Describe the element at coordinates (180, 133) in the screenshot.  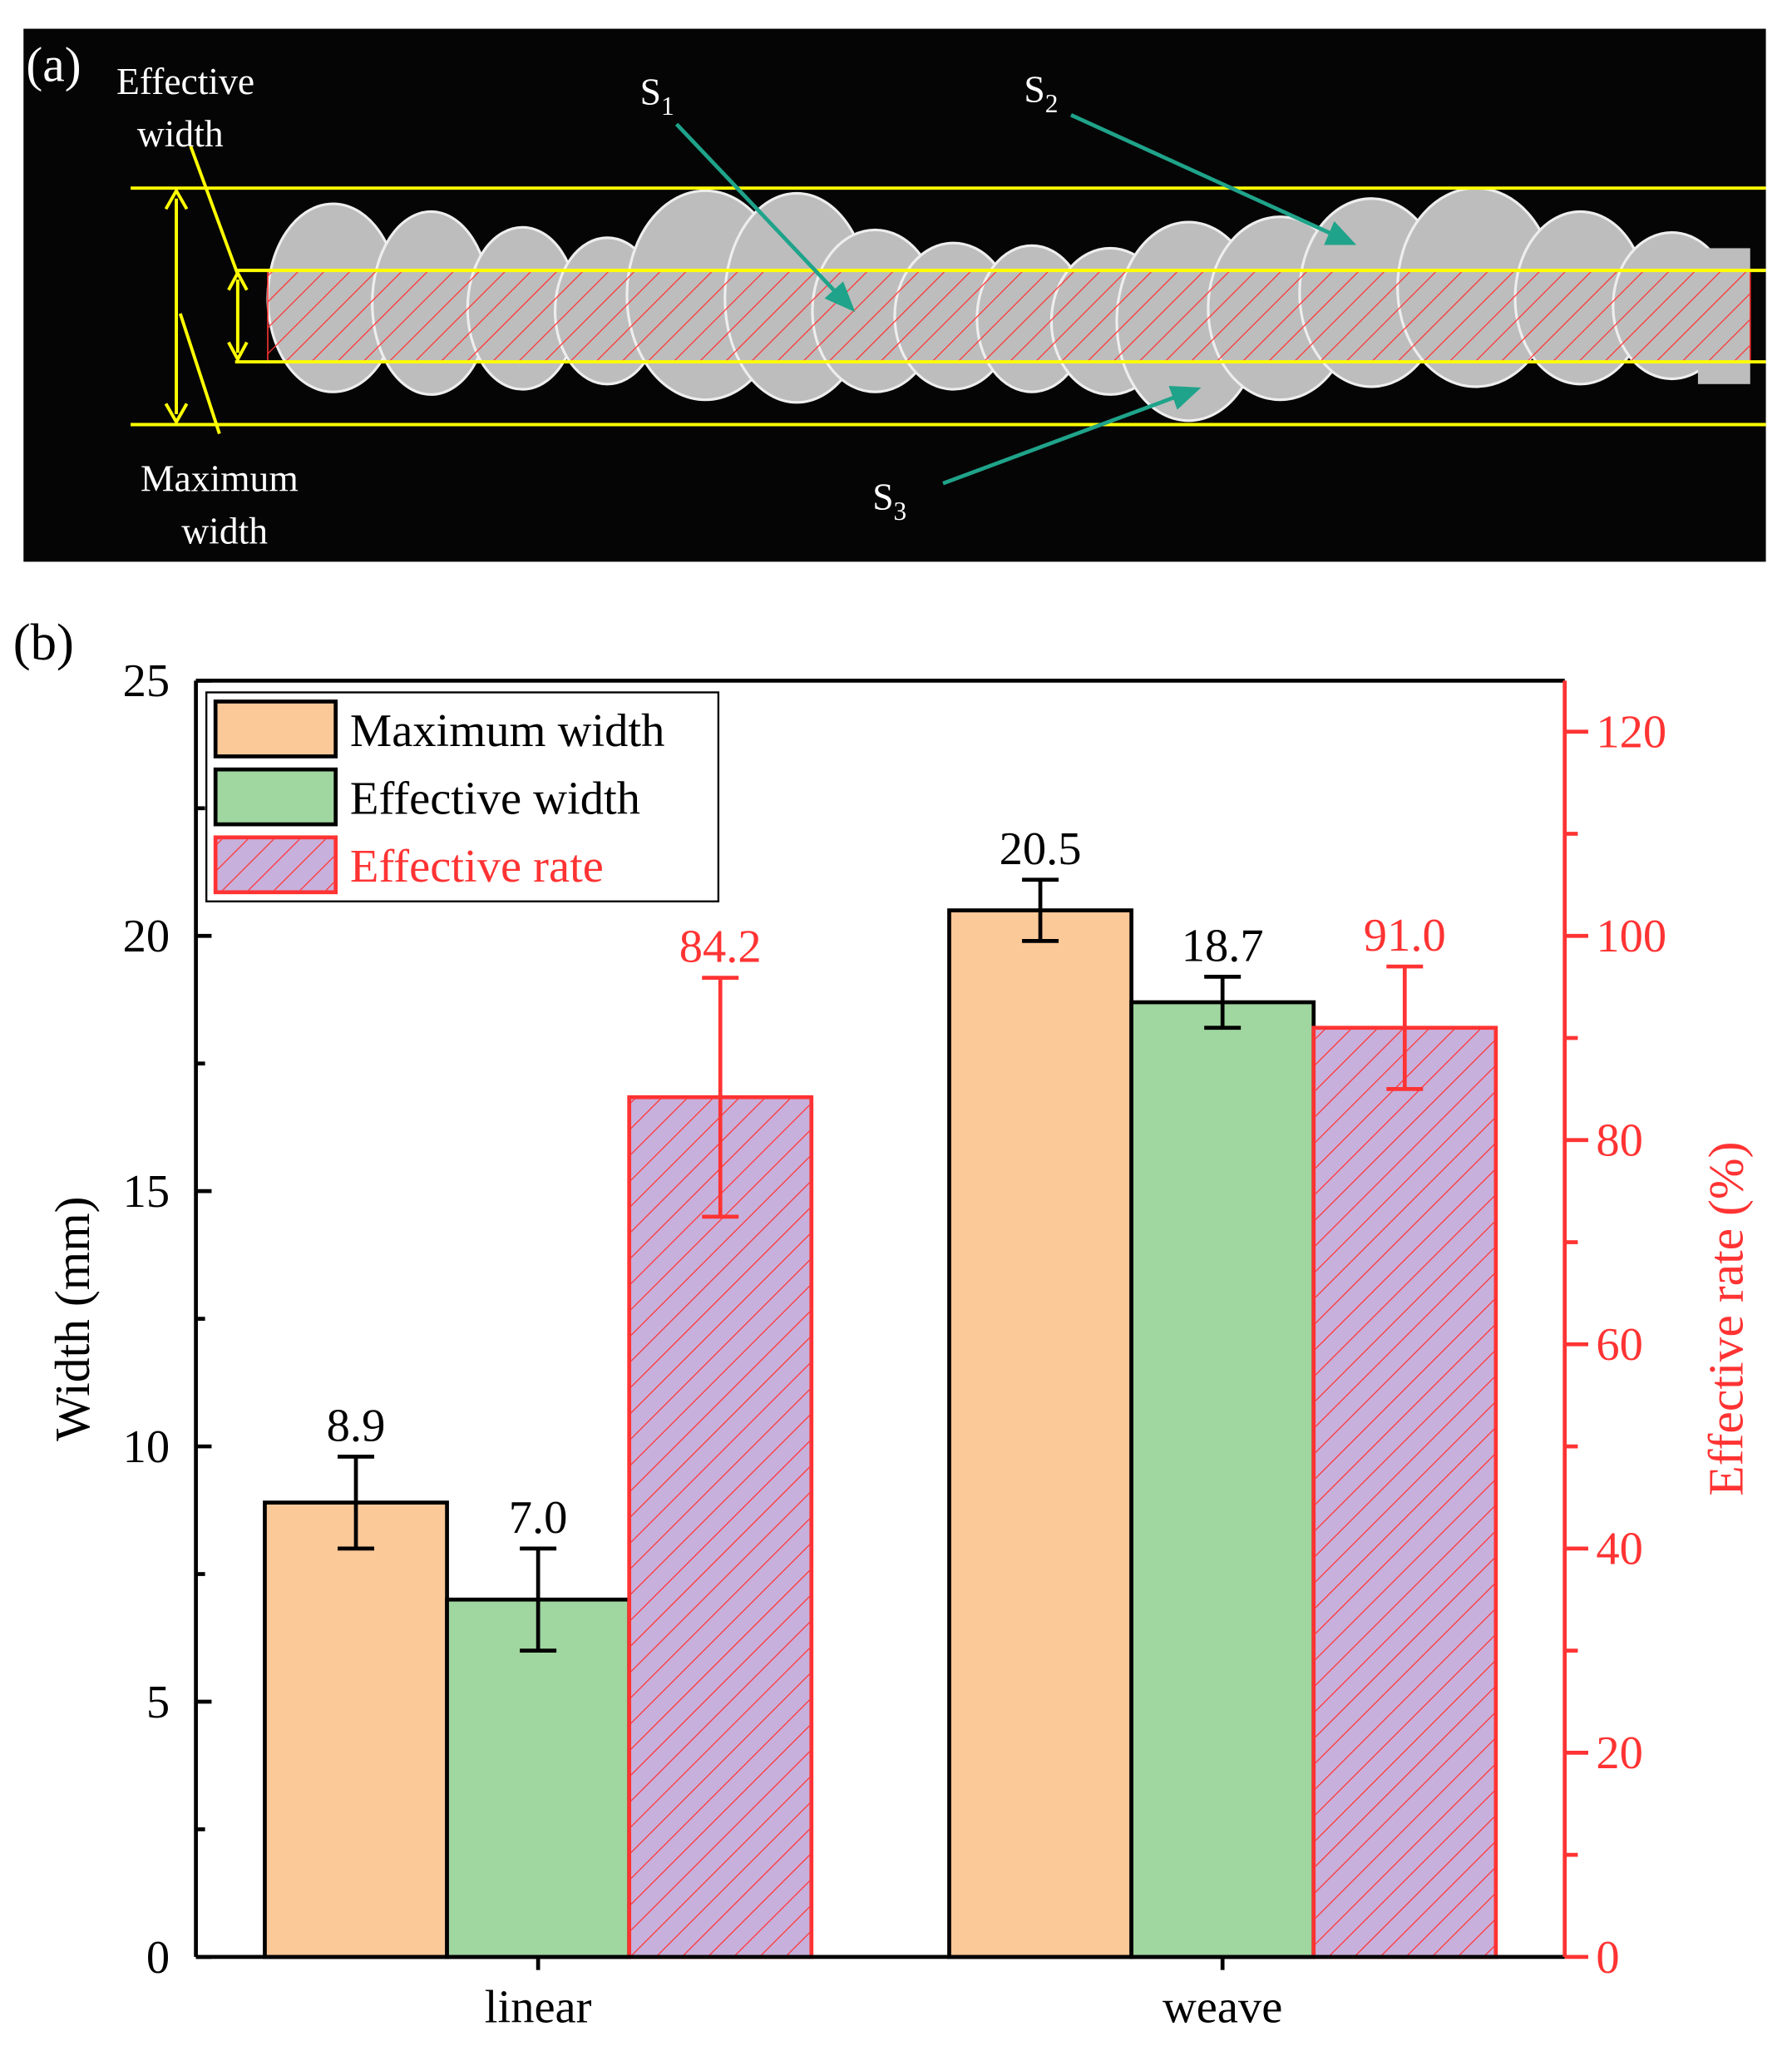
I see `effective-label: width` at that location.